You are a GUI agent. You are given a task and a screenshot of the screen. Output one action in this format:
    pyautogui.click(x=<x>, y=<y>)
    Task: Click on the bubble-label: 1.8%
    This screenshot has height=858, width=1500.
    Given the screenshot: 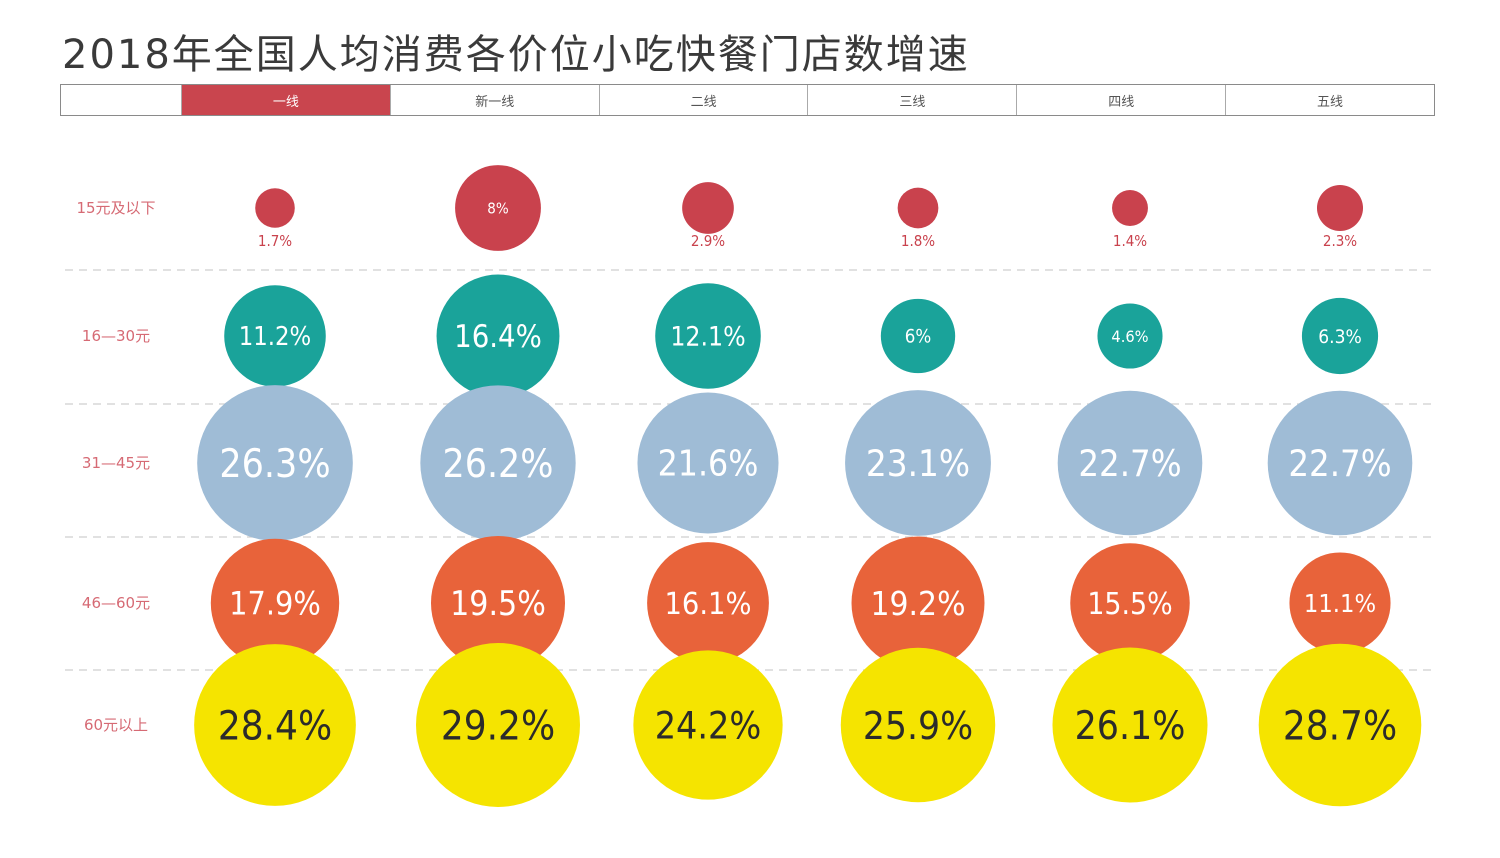 What is the action you would take?
    pyautogui.click(x=918, y=241)
    